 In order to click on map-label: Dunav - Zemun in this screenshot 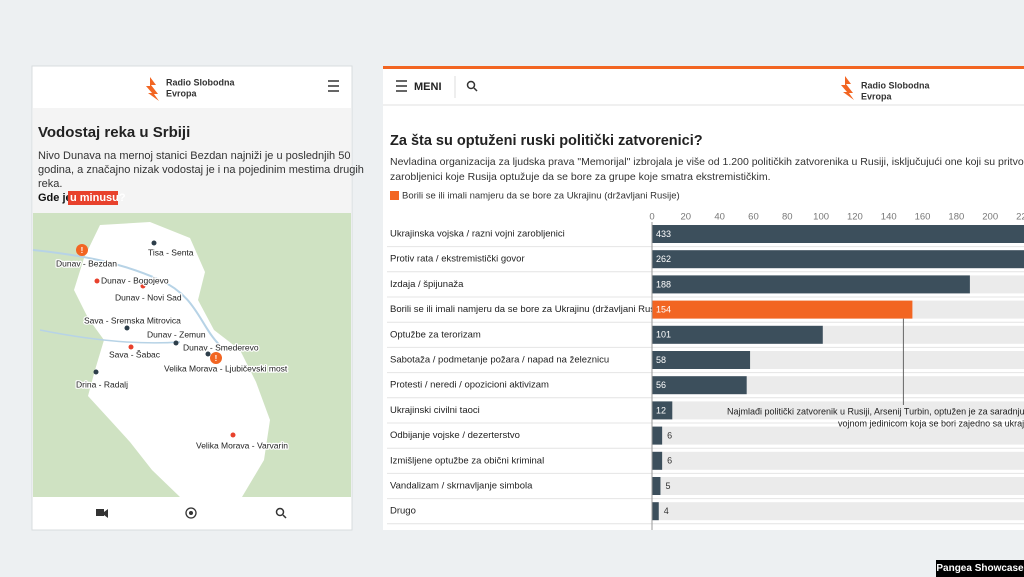, I will do `click(176, 334)`.